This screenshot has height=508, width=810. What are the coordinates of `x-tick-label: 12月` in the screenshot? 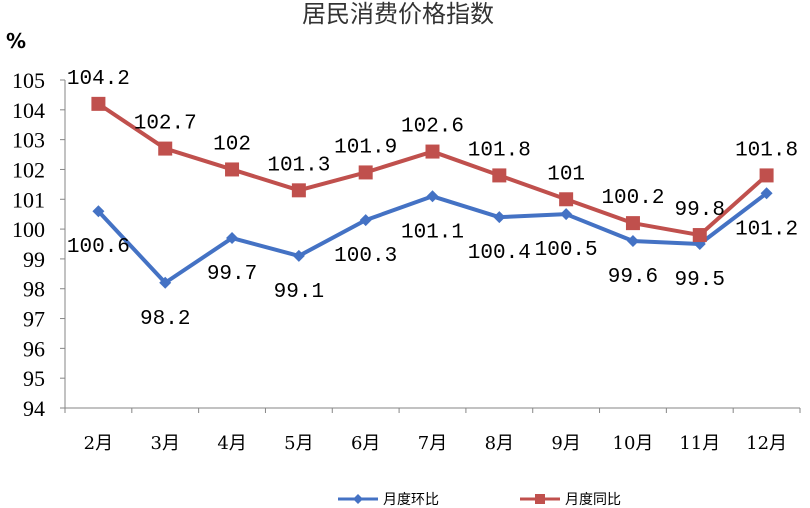 It's located at (766, 443).